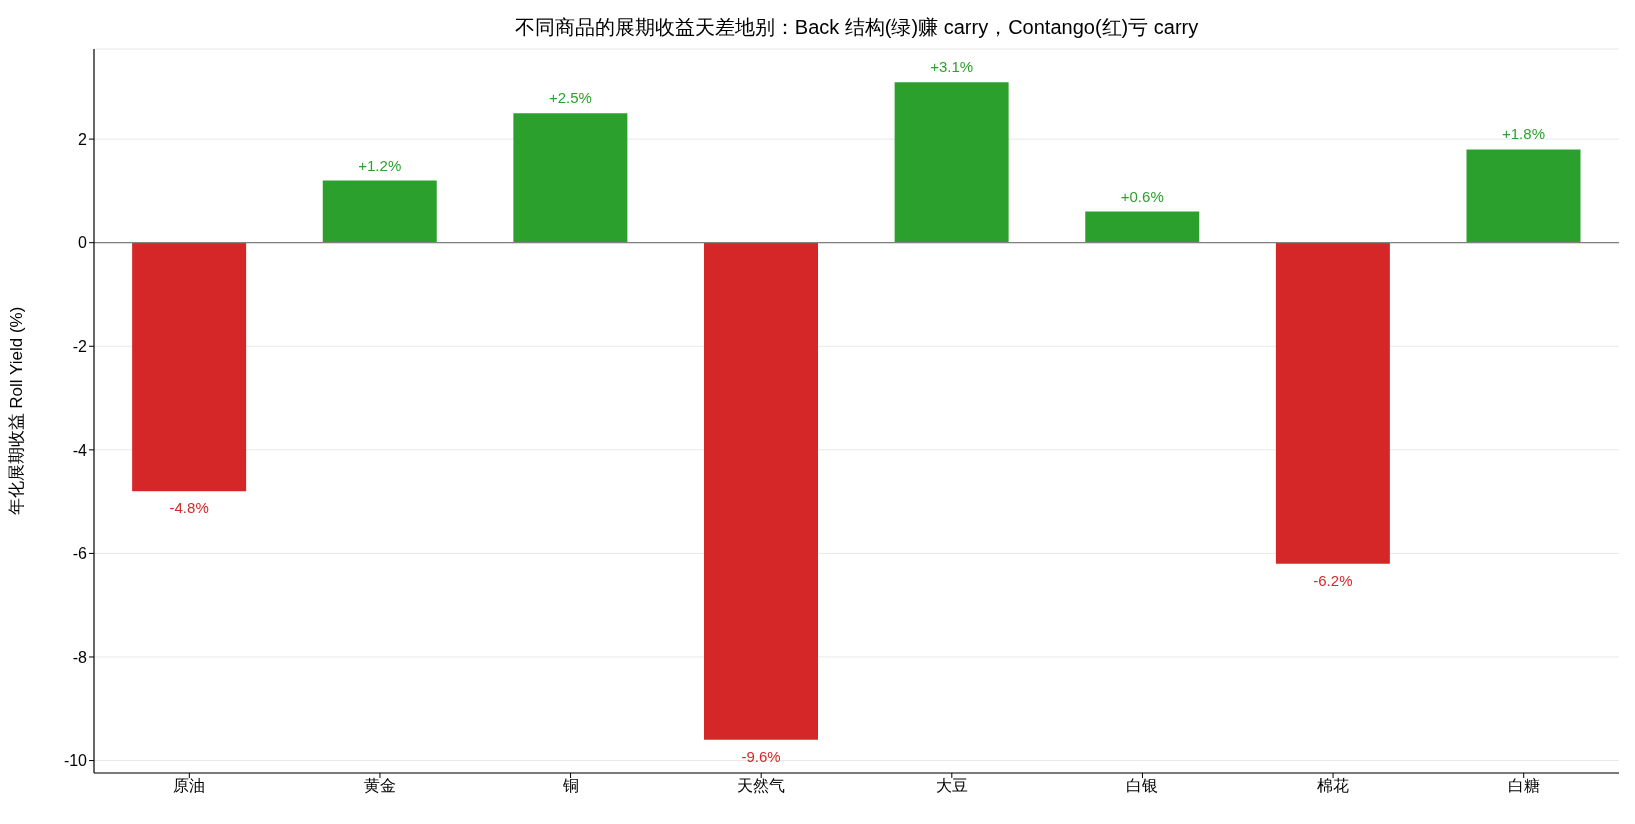  Describe the element at coordinates (761, 756) in the screenshot. I see `data-label: -9.6%` at that location.